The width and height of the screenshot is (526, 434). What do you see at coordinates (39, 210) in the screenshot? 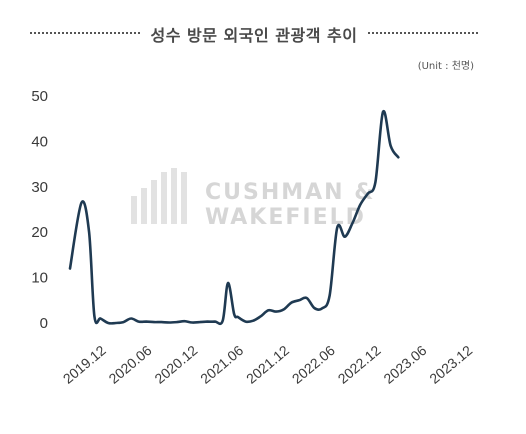
I see `y-axis: 0 10 20 30 40 50` at bounding box center [39, 210].